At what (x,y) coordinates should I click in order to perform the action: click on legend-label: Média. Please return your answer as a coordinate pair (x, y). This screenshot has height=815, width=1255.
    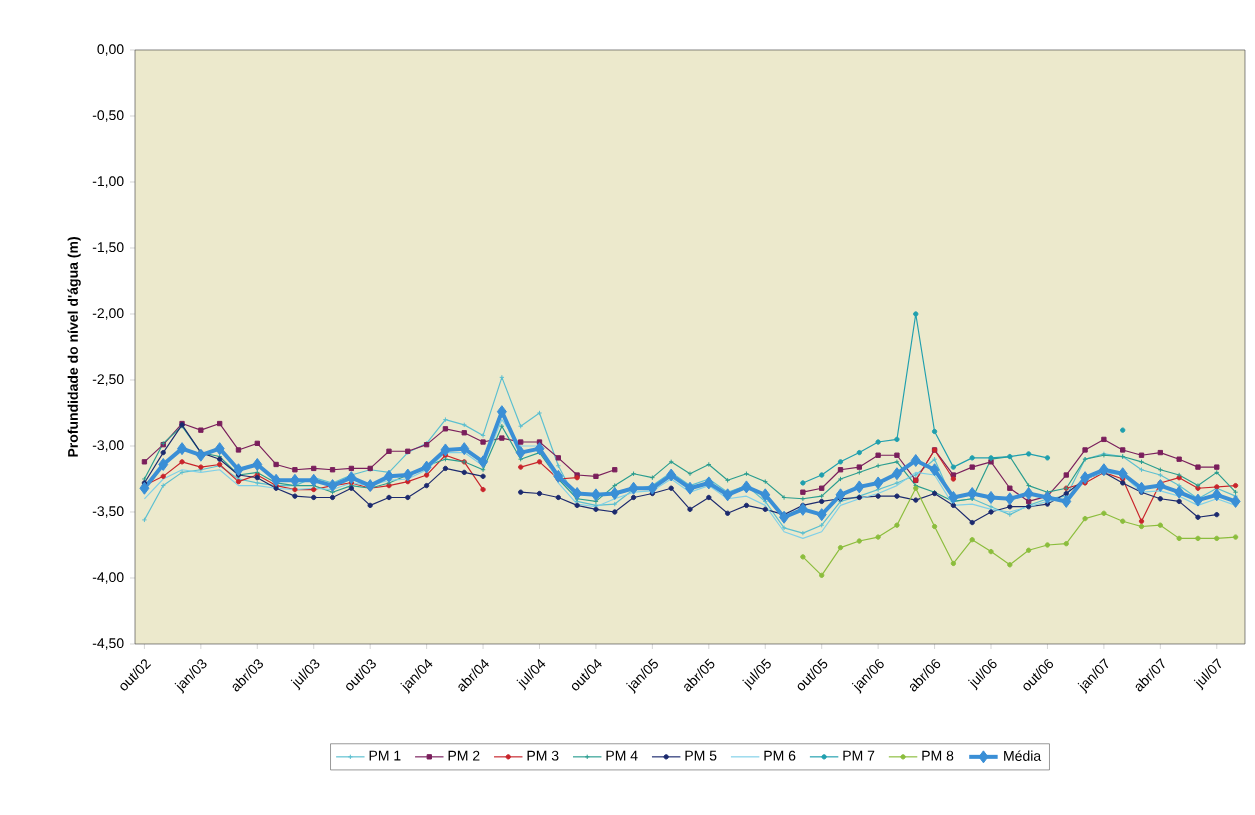
    Looking at the image, I should click on (1023, 755).